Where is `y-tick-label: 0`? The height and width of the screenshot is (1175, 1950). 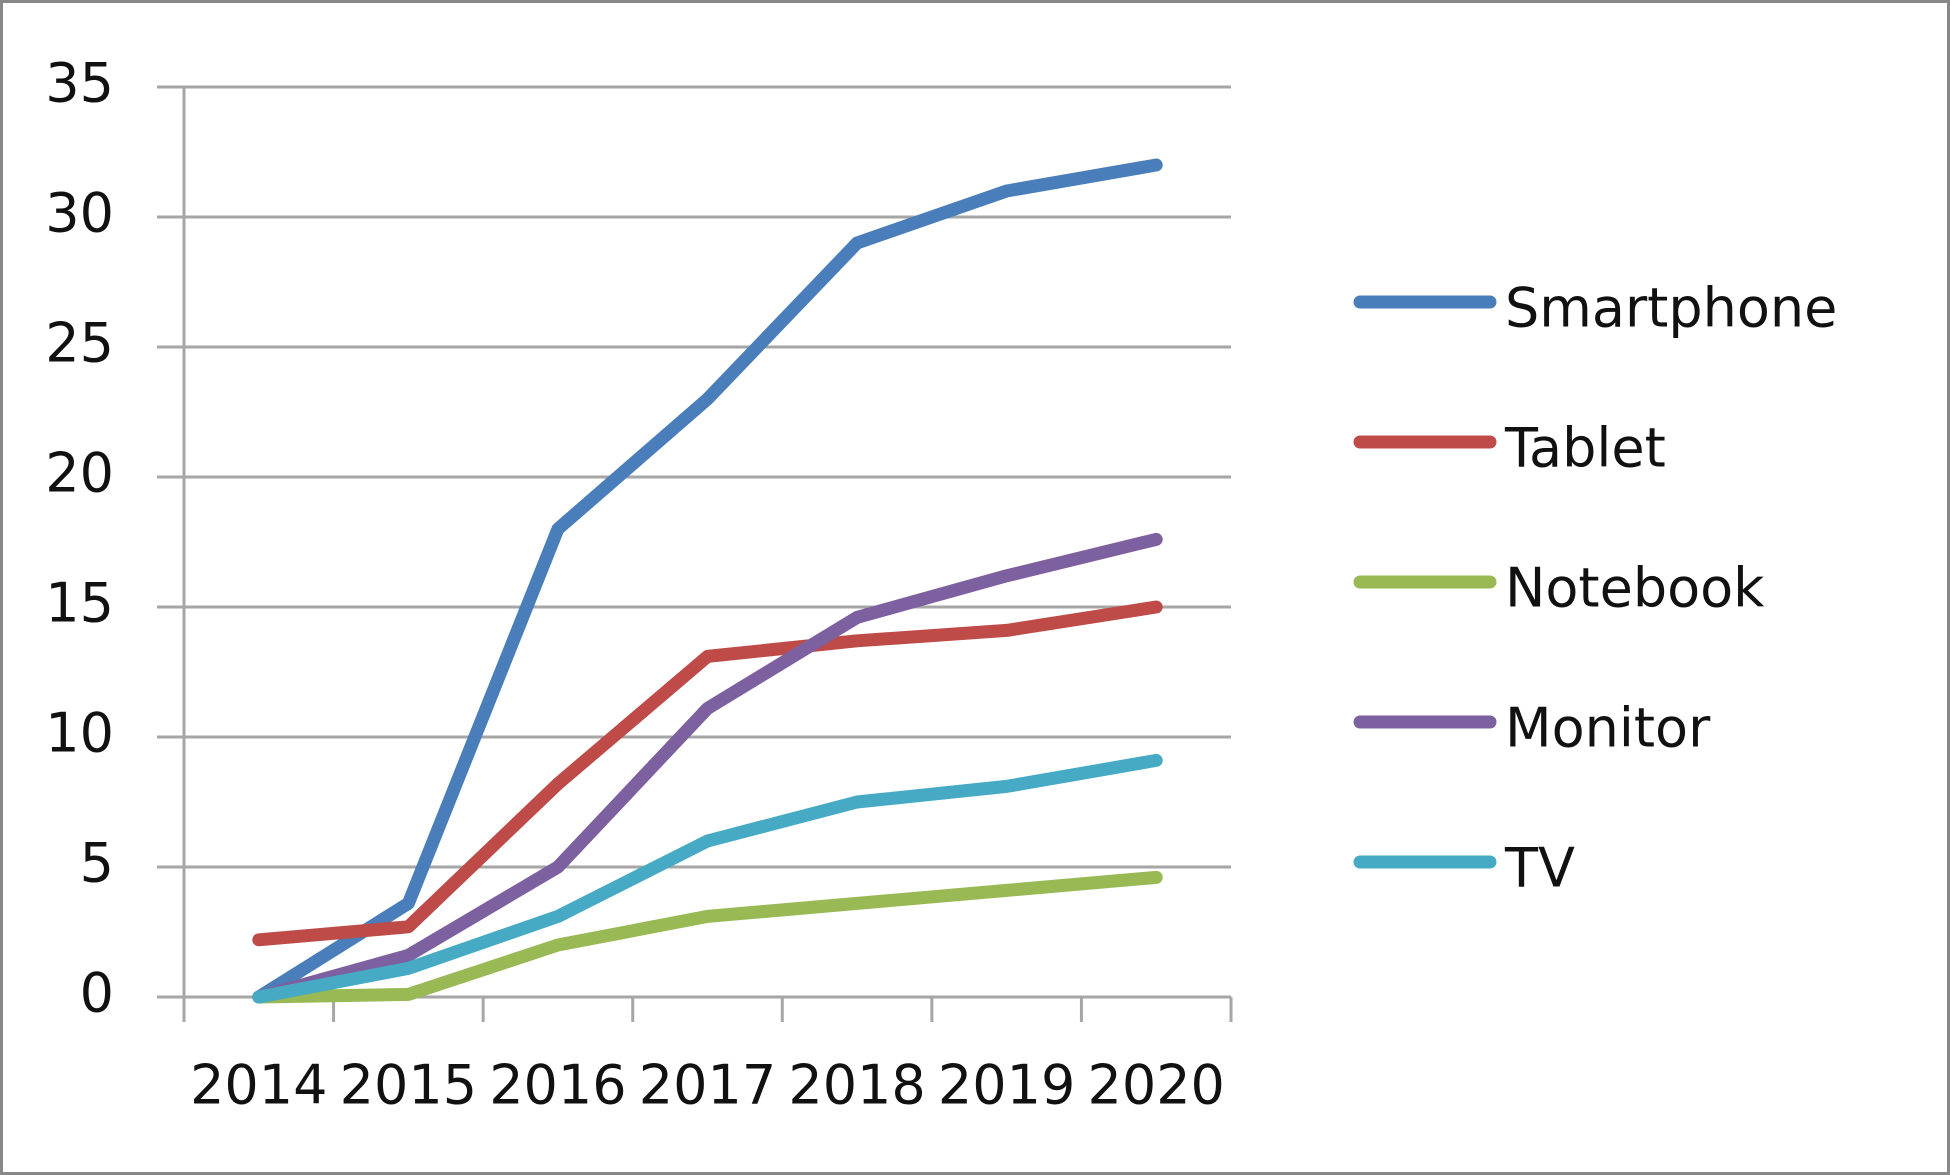
y-tick-label: 0 is located at coordinates (97, 993).